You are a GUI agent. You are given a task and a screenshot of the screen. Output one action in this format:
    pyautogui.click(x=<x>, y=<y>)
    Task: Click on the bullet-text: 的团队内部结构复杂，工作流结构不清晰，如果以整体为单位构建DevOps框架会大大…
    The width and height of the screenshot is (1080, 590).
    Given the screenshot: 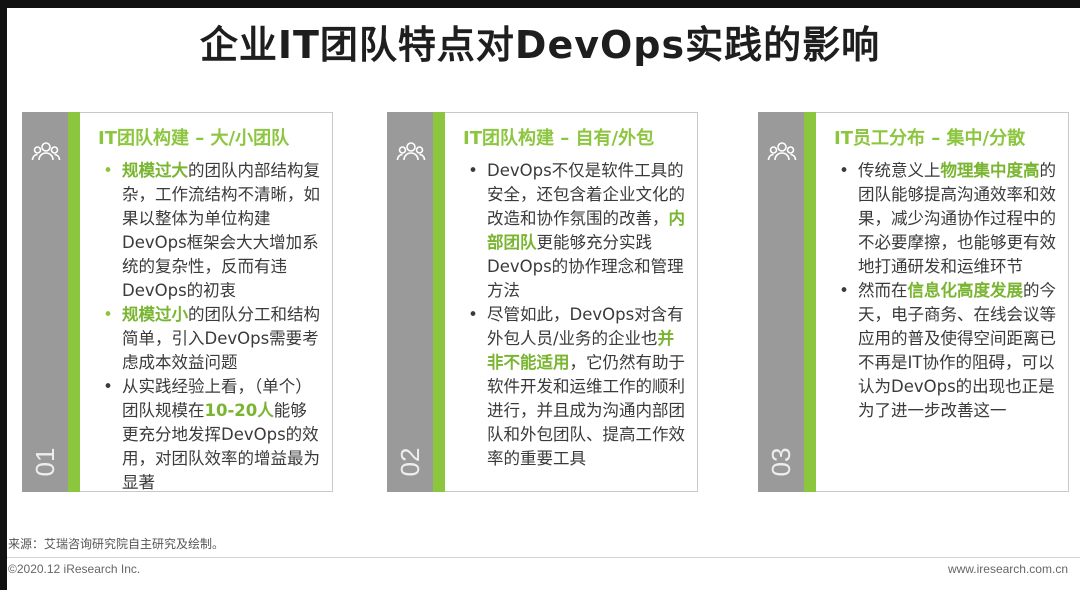 What is the action you would take?
    pyautogui.click(x=221, y=230)
    